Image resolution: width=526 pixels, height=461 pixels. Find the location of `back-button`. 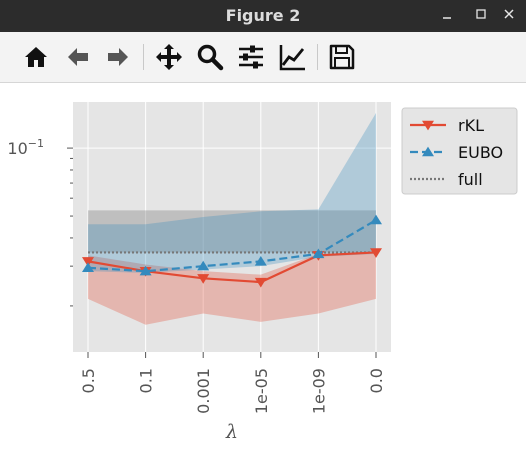

back-button is located at coordinates (78, 57).